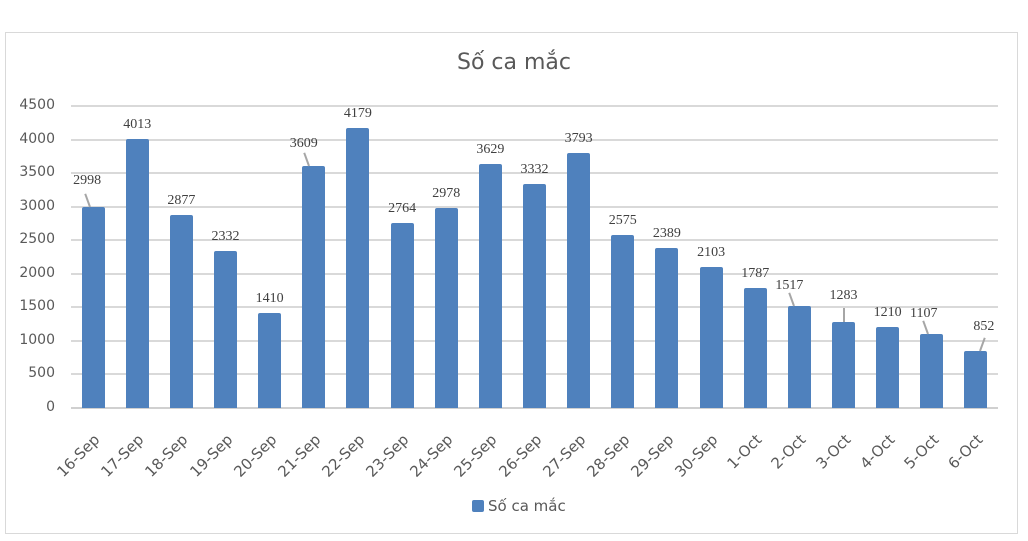 This screenshot has width=1028, height=541. I want to click on y-tick-label: 2000, so click(37, 272).